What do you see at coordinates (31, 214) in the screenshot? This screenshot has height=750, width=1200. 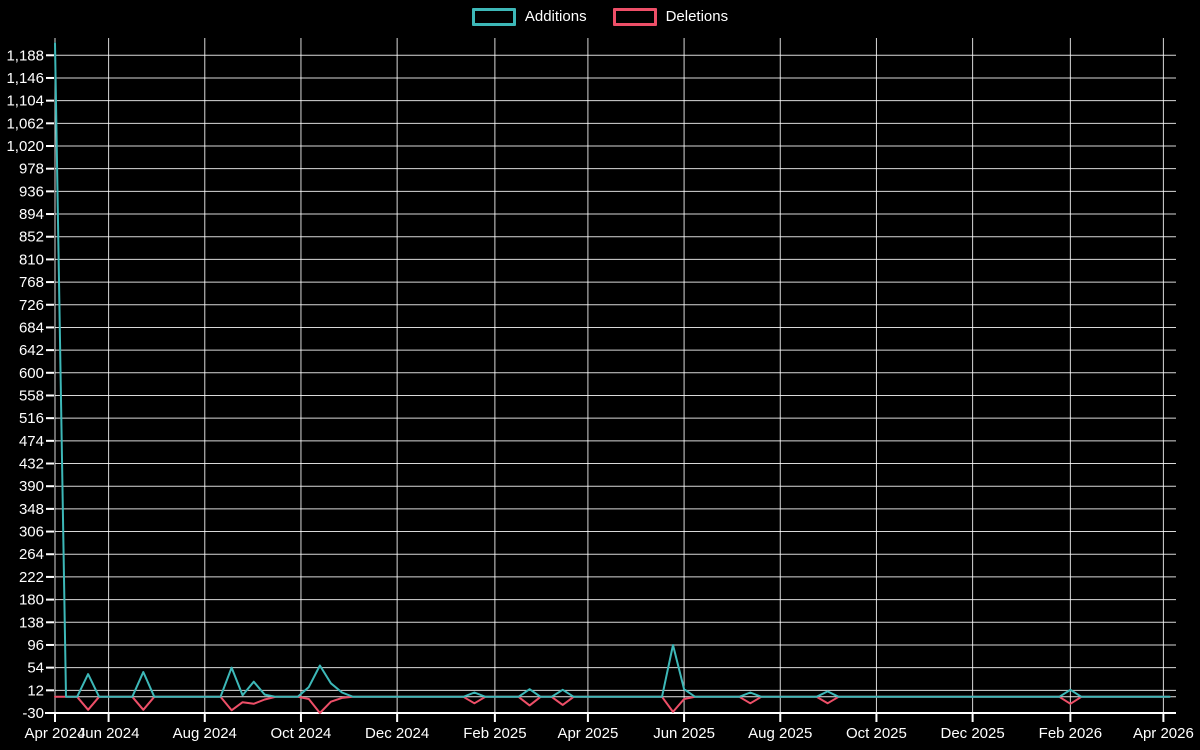 I see `y-axis-label: 894` at bounding box center [31, 214].